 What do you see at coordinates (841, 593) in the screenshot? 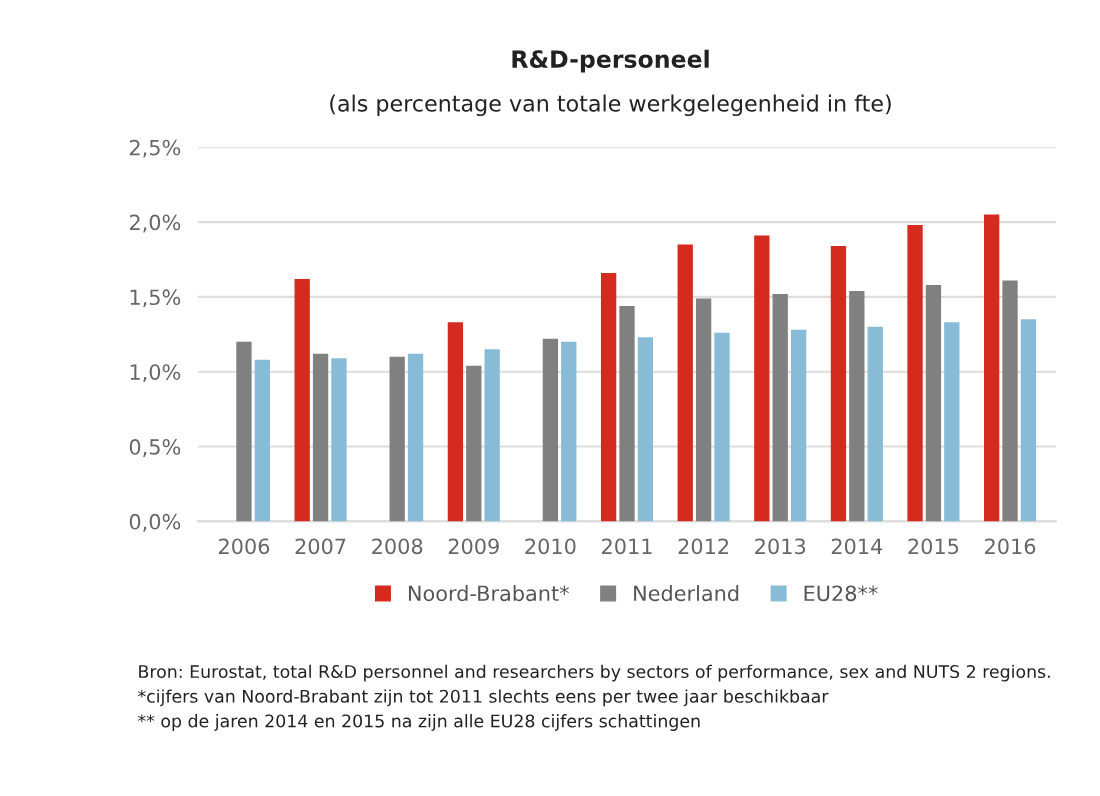
I see `legend-label: EU28**` at bounding box center [841, 593].